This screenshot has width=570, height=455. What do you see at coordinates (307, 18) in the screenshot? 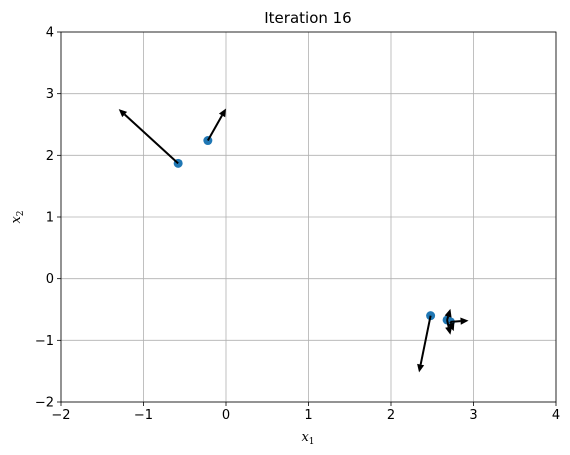
I see `chart-title: Iteration 16` at bounding box center [307, 18].